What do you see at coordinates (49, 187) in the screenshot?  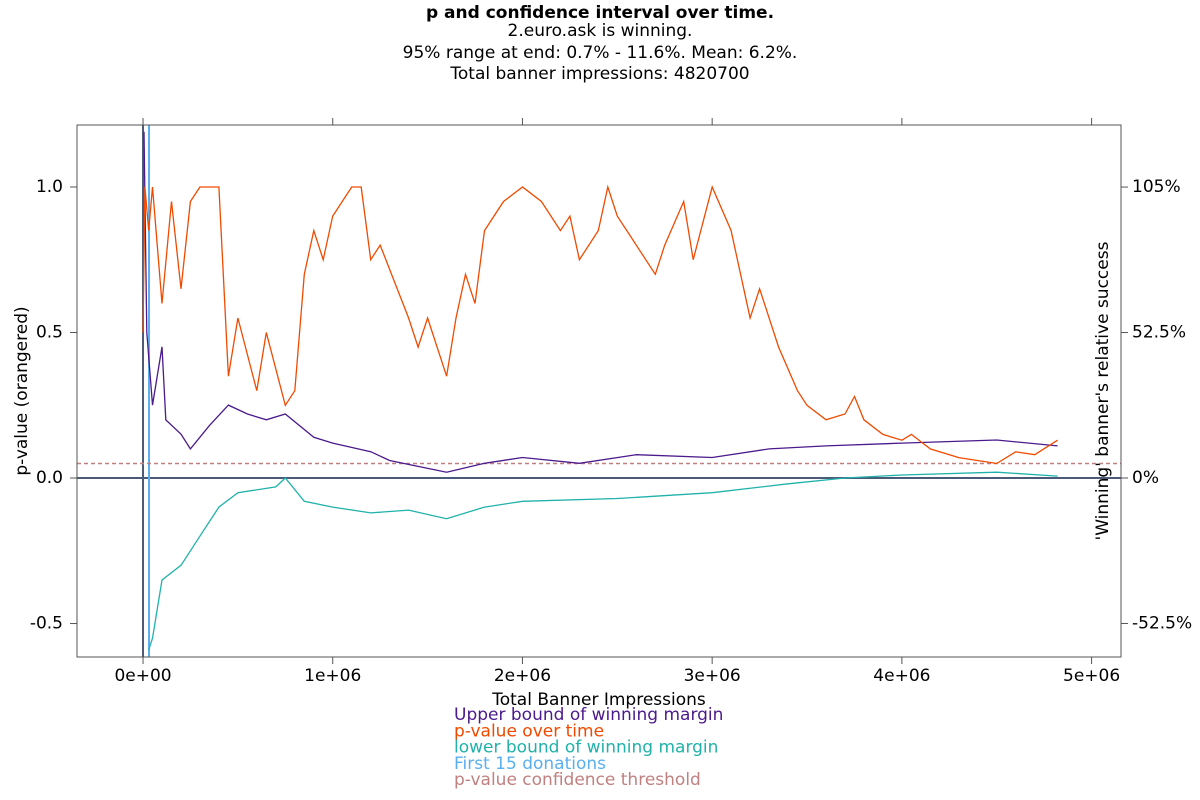 I see `y-tick-label: 1.0` at bounding box center [49, 187].